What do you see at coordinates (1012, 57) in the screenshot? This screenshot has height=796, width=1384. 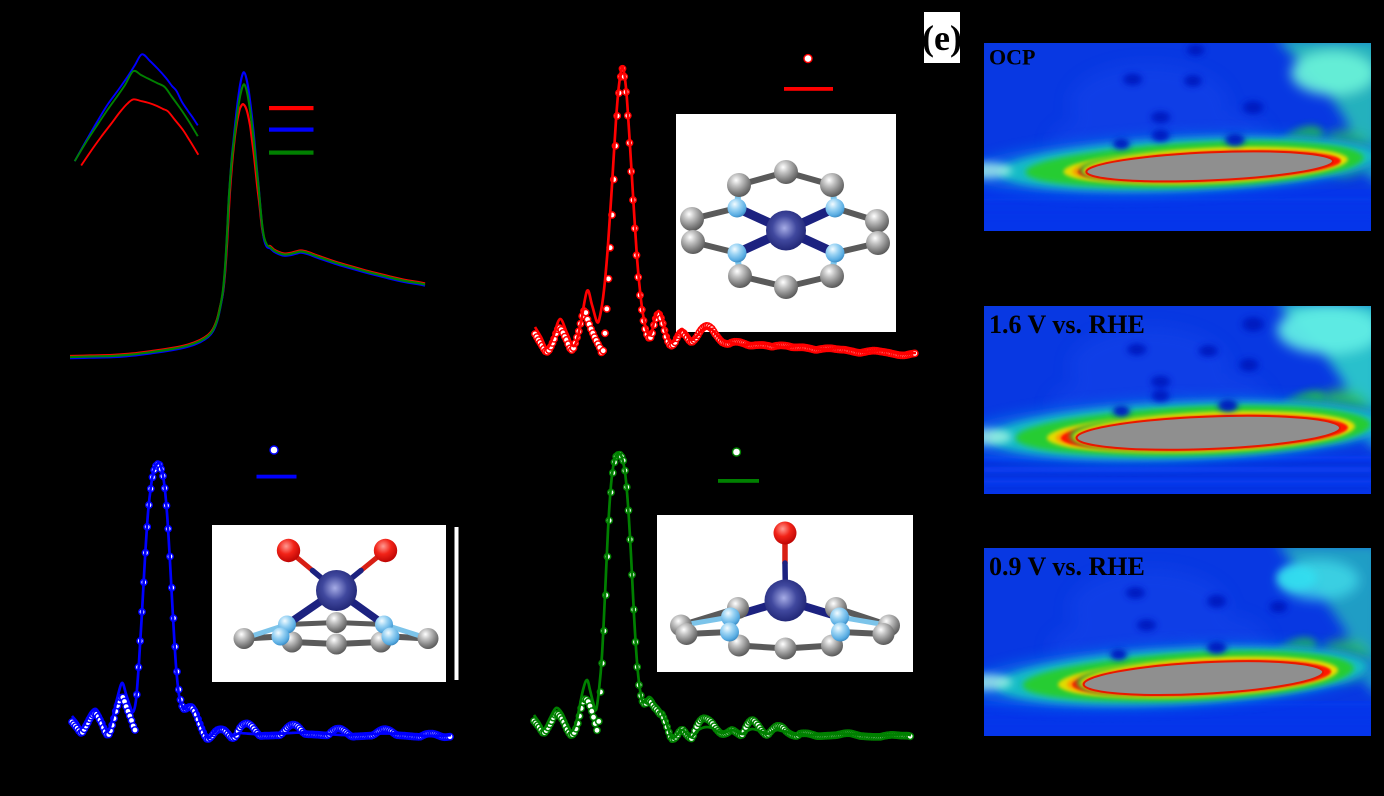 I see `svg-text: OCP` at bounding box center [1012, 57].